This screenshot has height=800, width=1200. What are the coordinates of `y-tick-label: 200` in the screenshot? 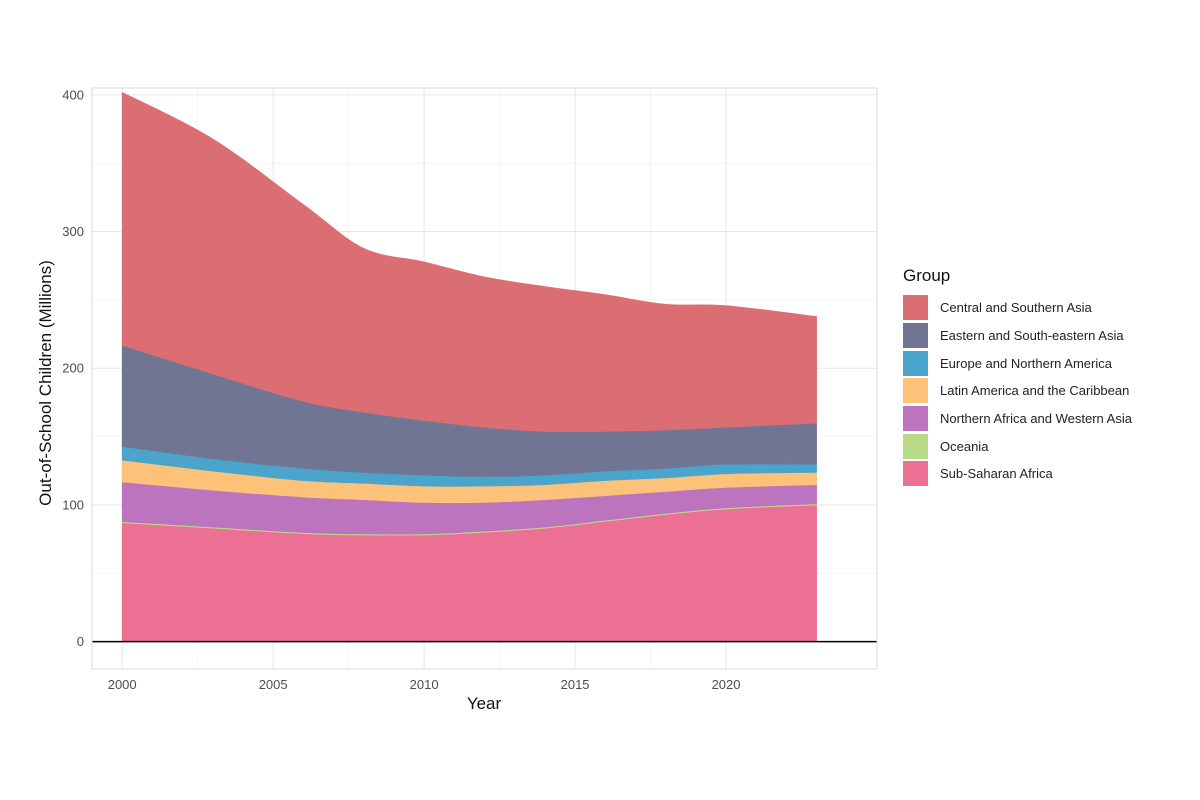 It's located at (73, 368).